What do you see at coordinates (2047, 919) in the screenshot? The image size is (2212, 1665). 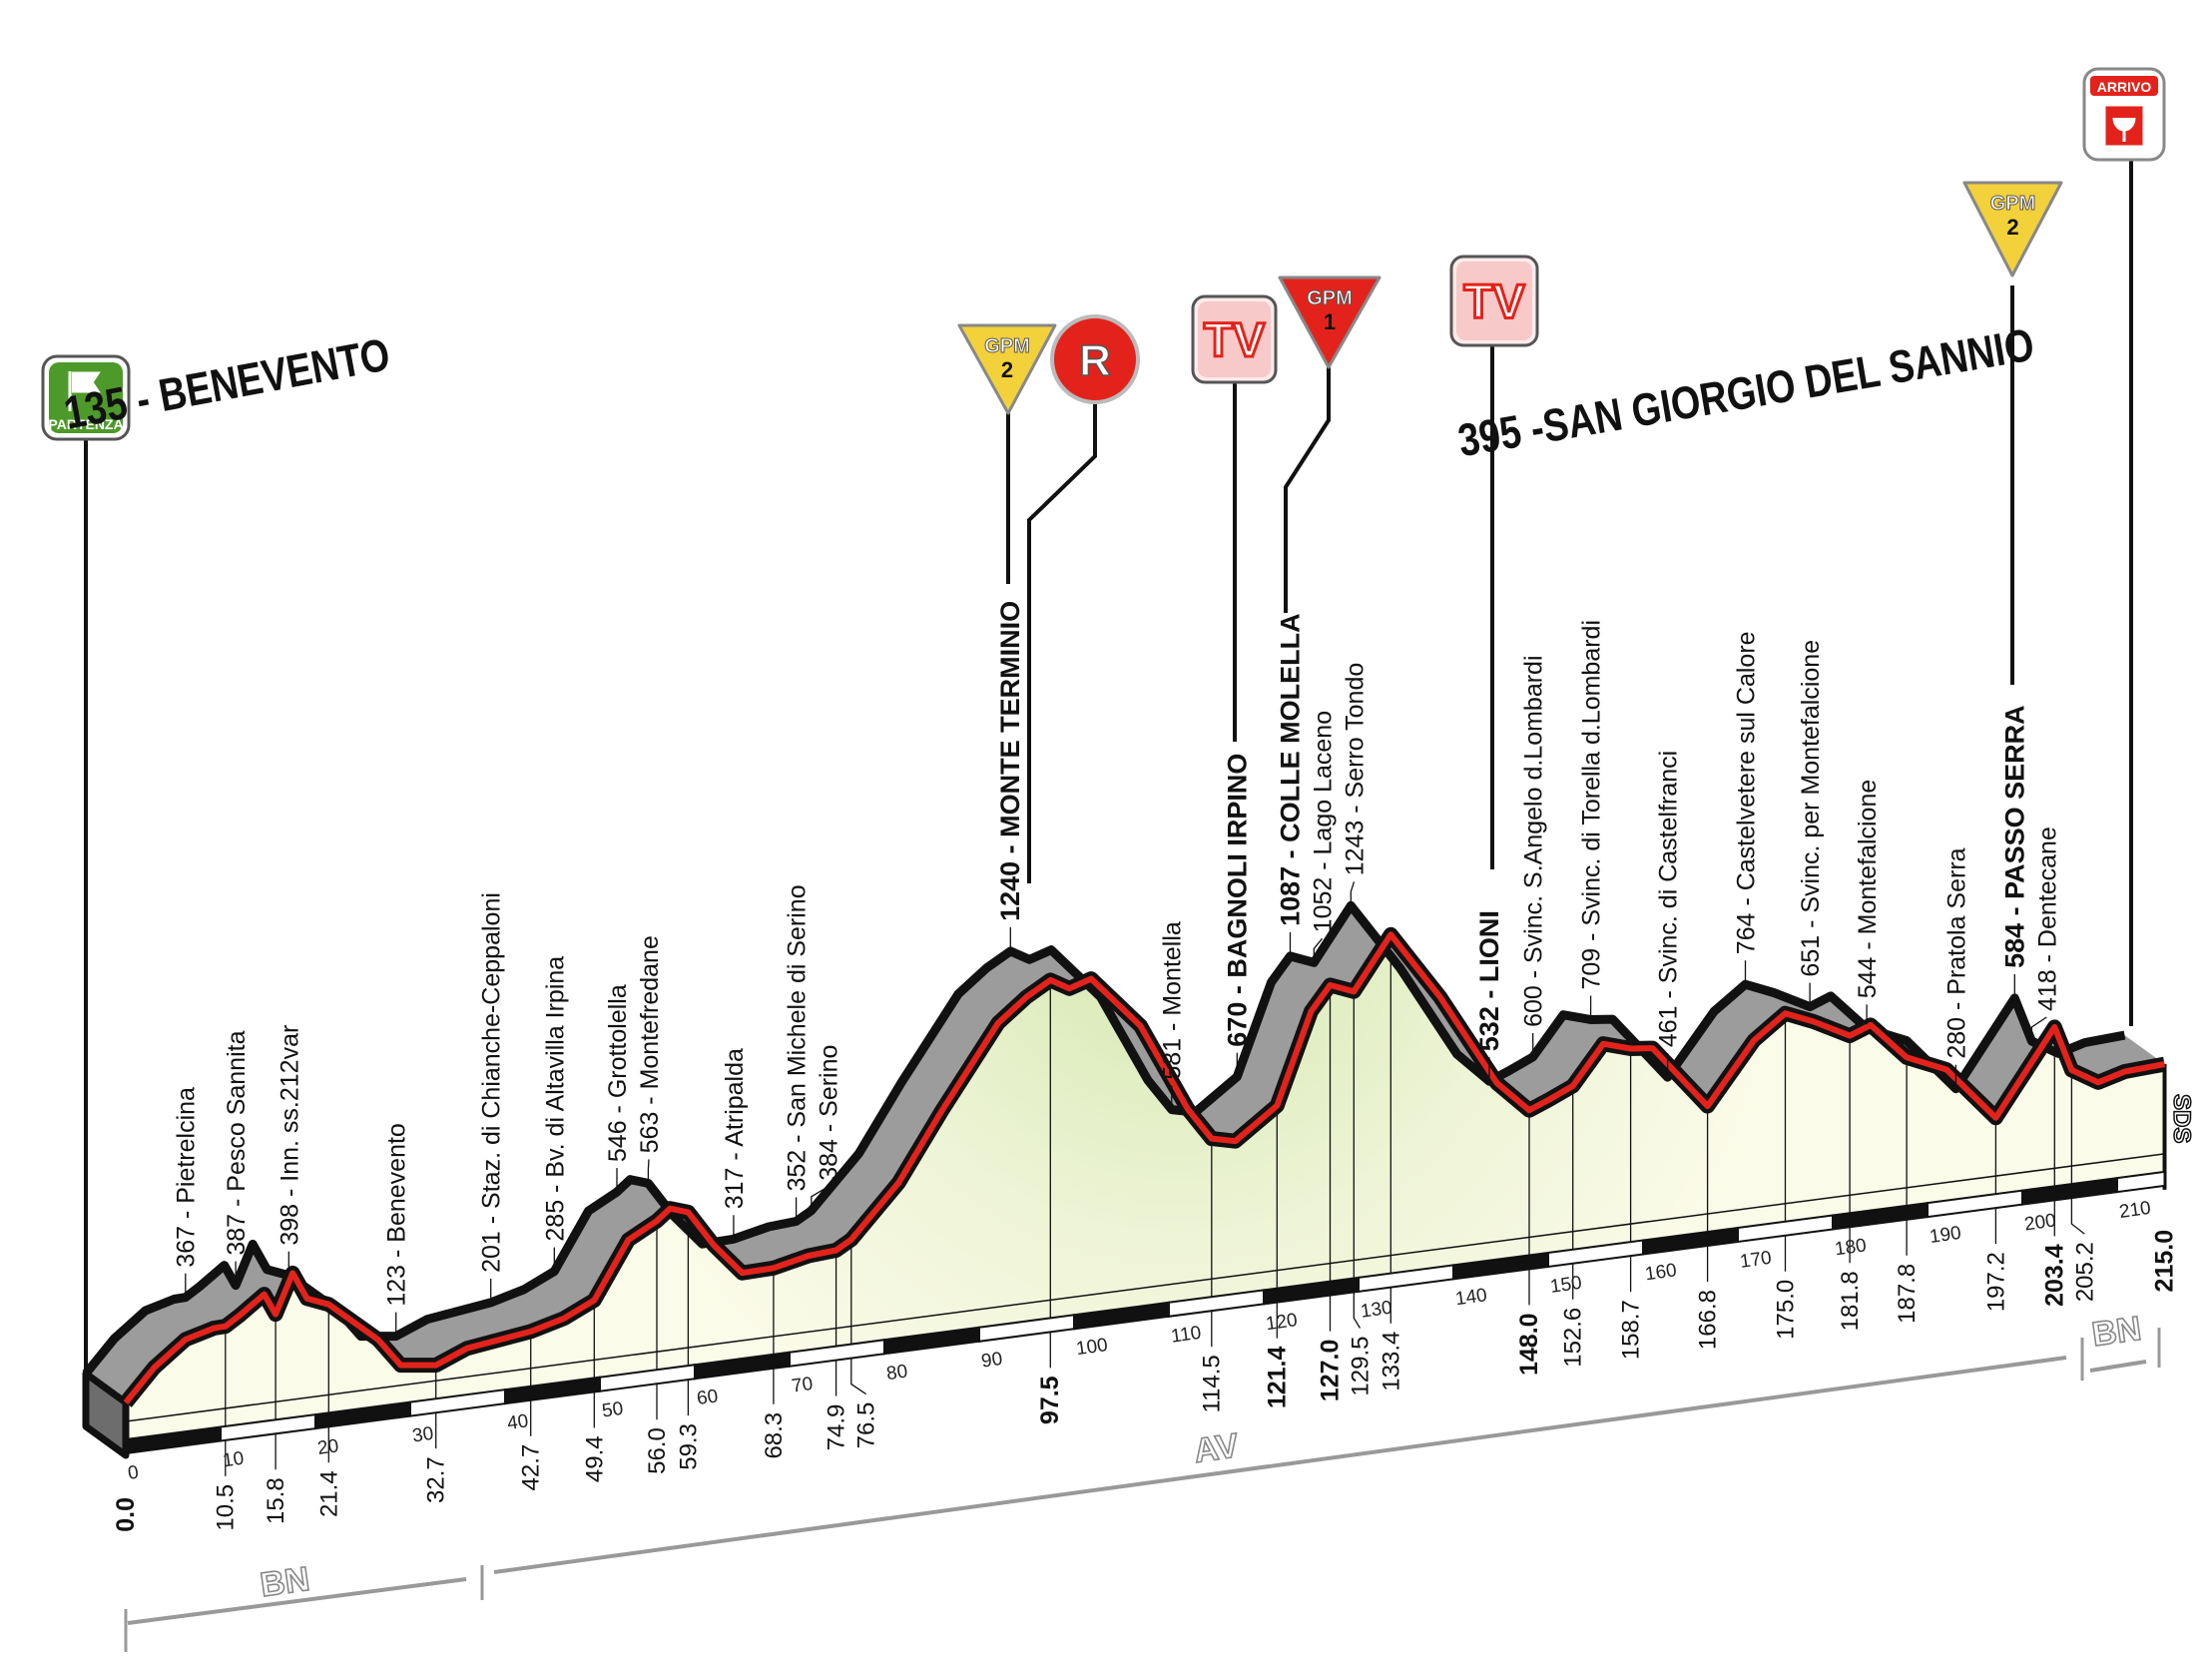 I see `waypoint-label: 418 - Dentecane` at bounding box center [2047, 919].